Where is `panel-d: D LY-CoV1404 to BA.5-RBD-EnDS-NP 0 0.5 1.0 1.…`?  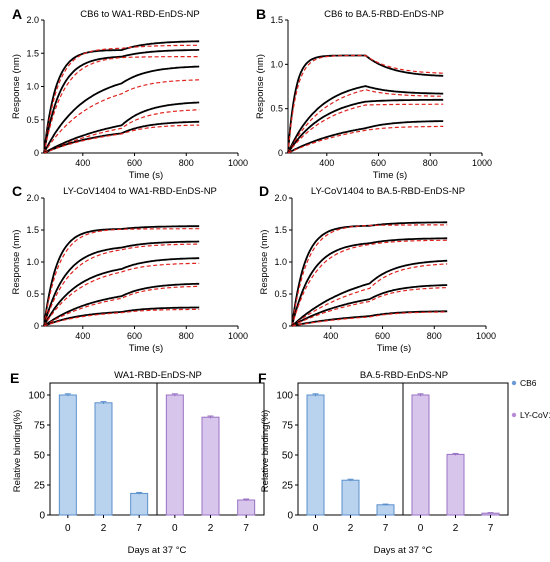 panel-d: D LY-CoV1404 to BA.5-RBD-EnDS-NP 0 0.5 1.0 1.… is located at coordinates (377, 268).